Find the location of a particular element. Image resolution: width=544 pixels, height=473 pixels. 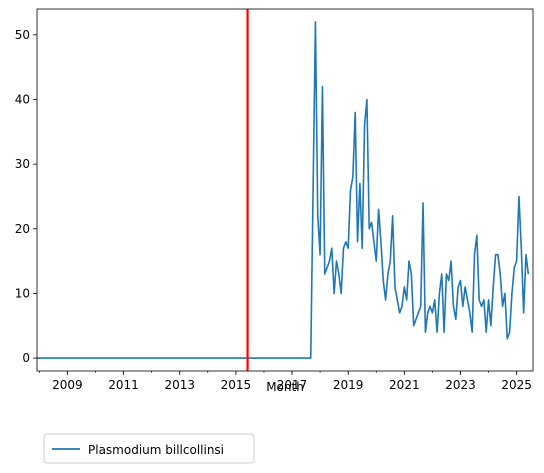

legend-frame is located at coordinates (149, 448).